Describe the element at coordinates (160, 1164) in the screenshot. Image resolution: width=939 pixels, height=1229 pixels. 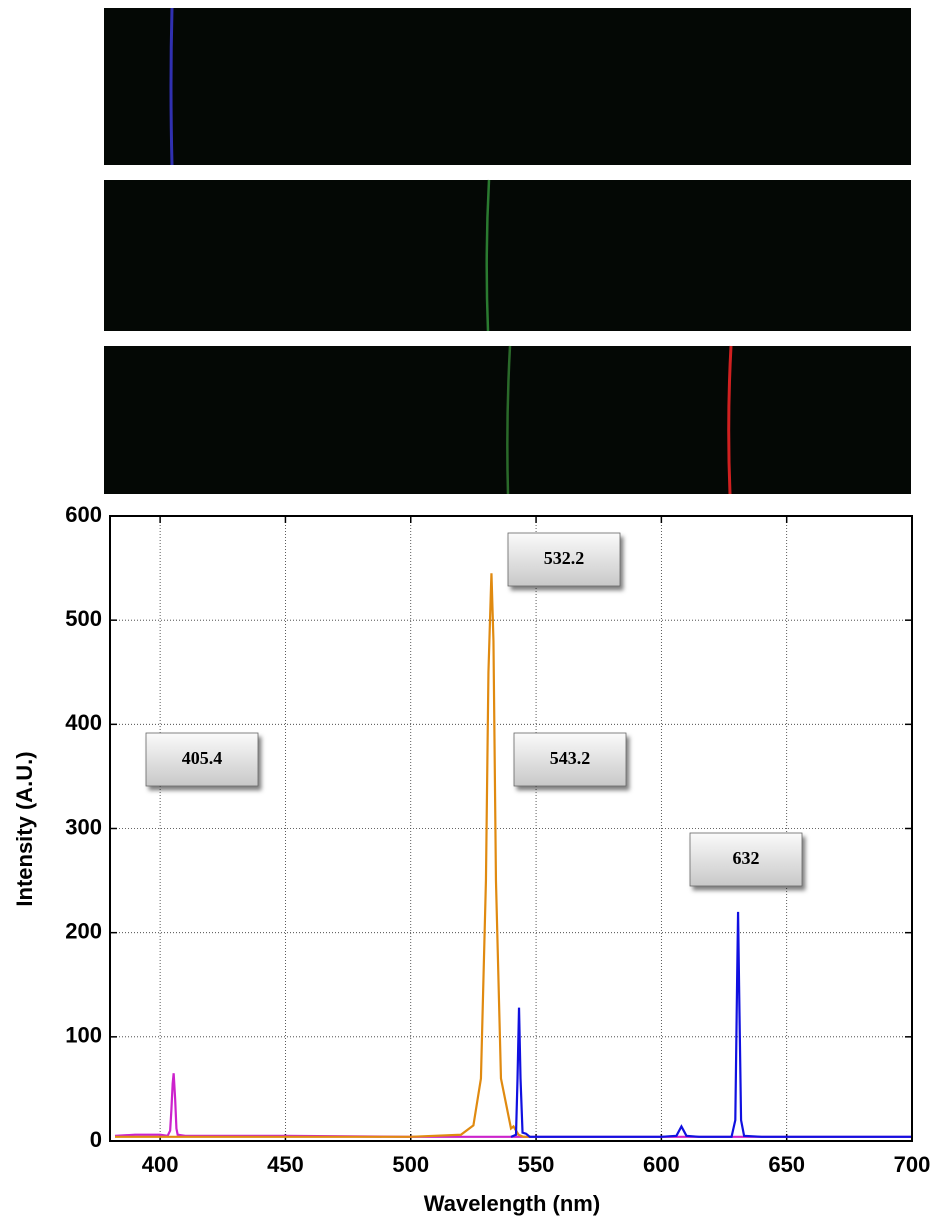
I see `x-tick-label: 400` at that location.